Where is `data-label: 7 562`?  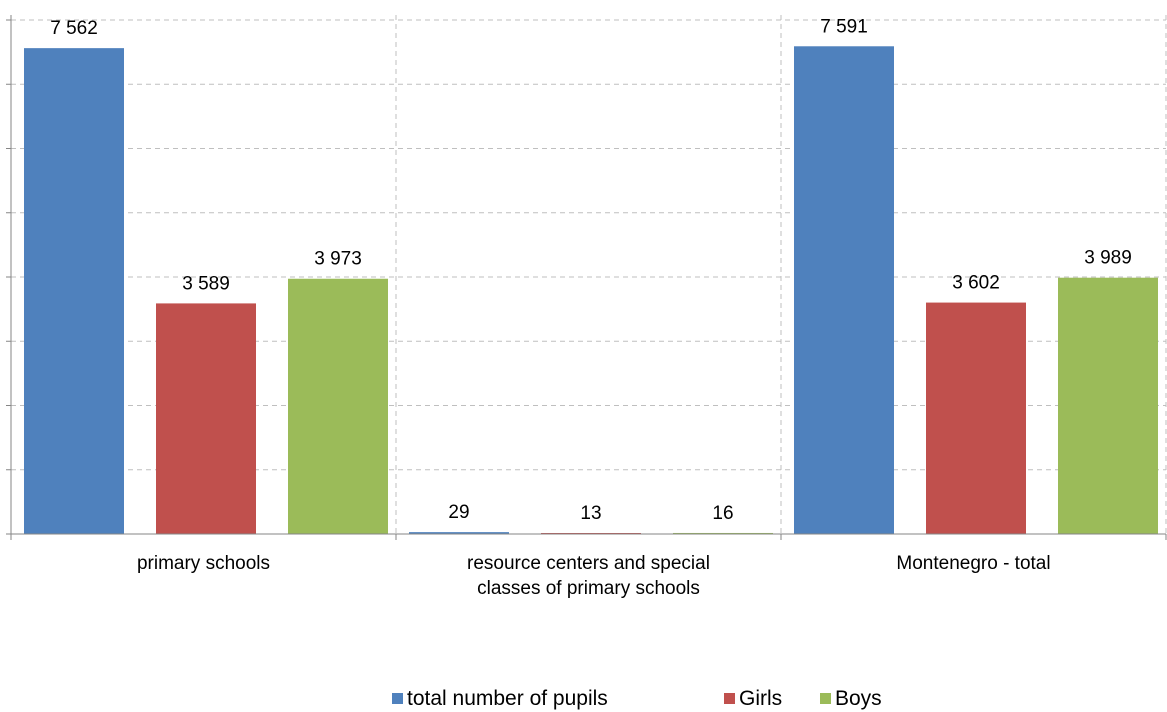 data-label: 7 562 is located at coordinates (74, 28).